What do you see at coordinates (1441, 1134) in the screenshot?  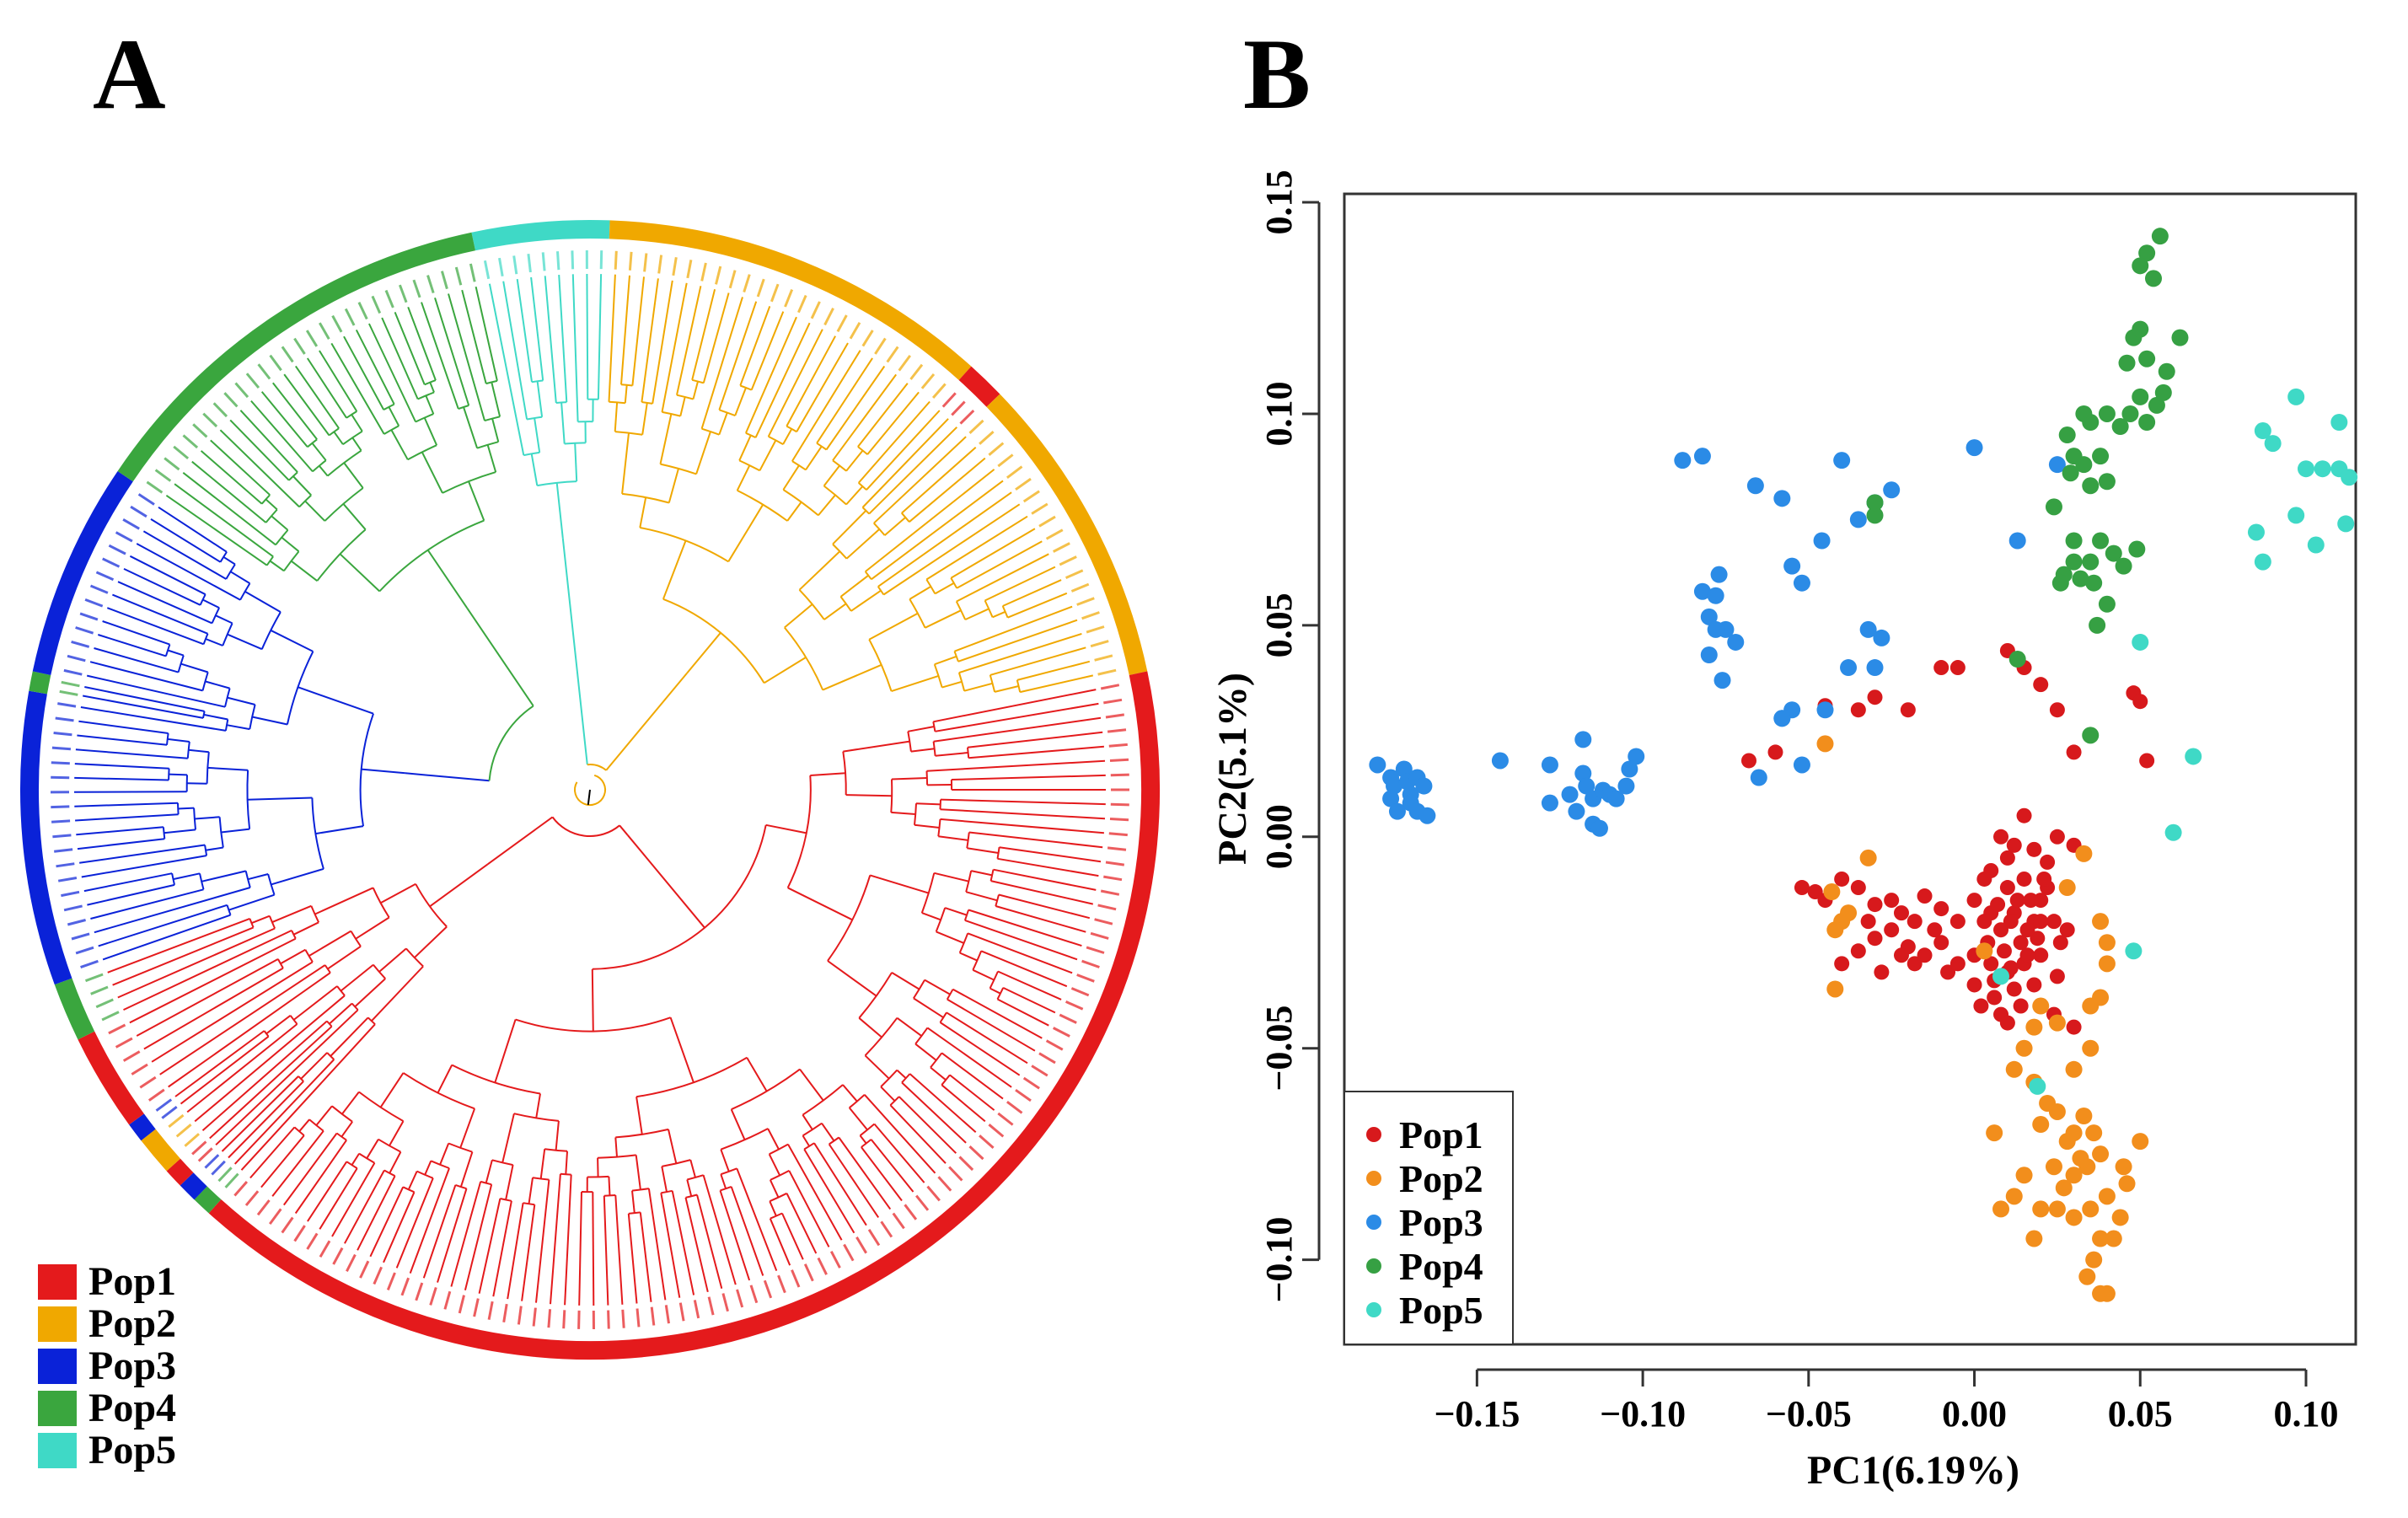 I see `pca-legend-label-pop1: Pop1` at bounding box center [1441, 1134].